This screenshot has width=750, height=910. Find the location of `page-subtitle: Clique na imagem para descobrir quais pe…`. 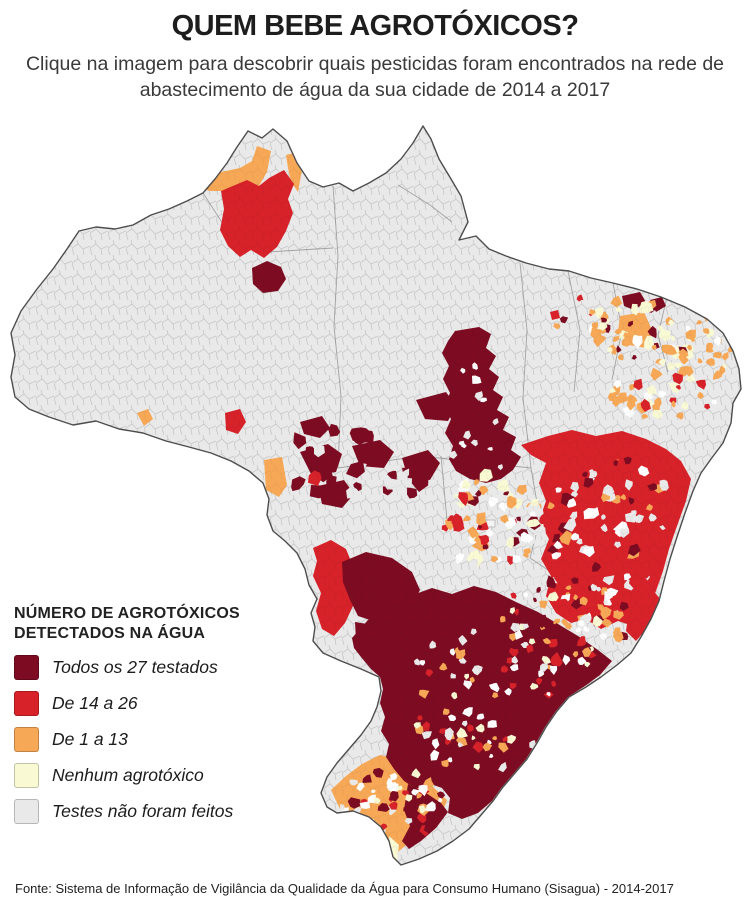

page-subtitle: Clique na imagem para descobrir quais pe… is located at coordinates (375, 77).